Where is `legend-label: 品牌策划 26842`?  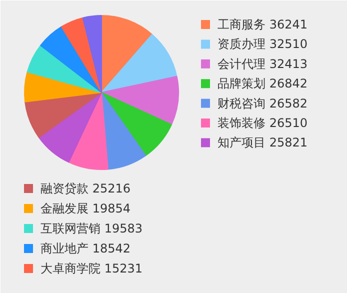
legend-label: 品牌策划 26842 is located at coordinates (263, 83).